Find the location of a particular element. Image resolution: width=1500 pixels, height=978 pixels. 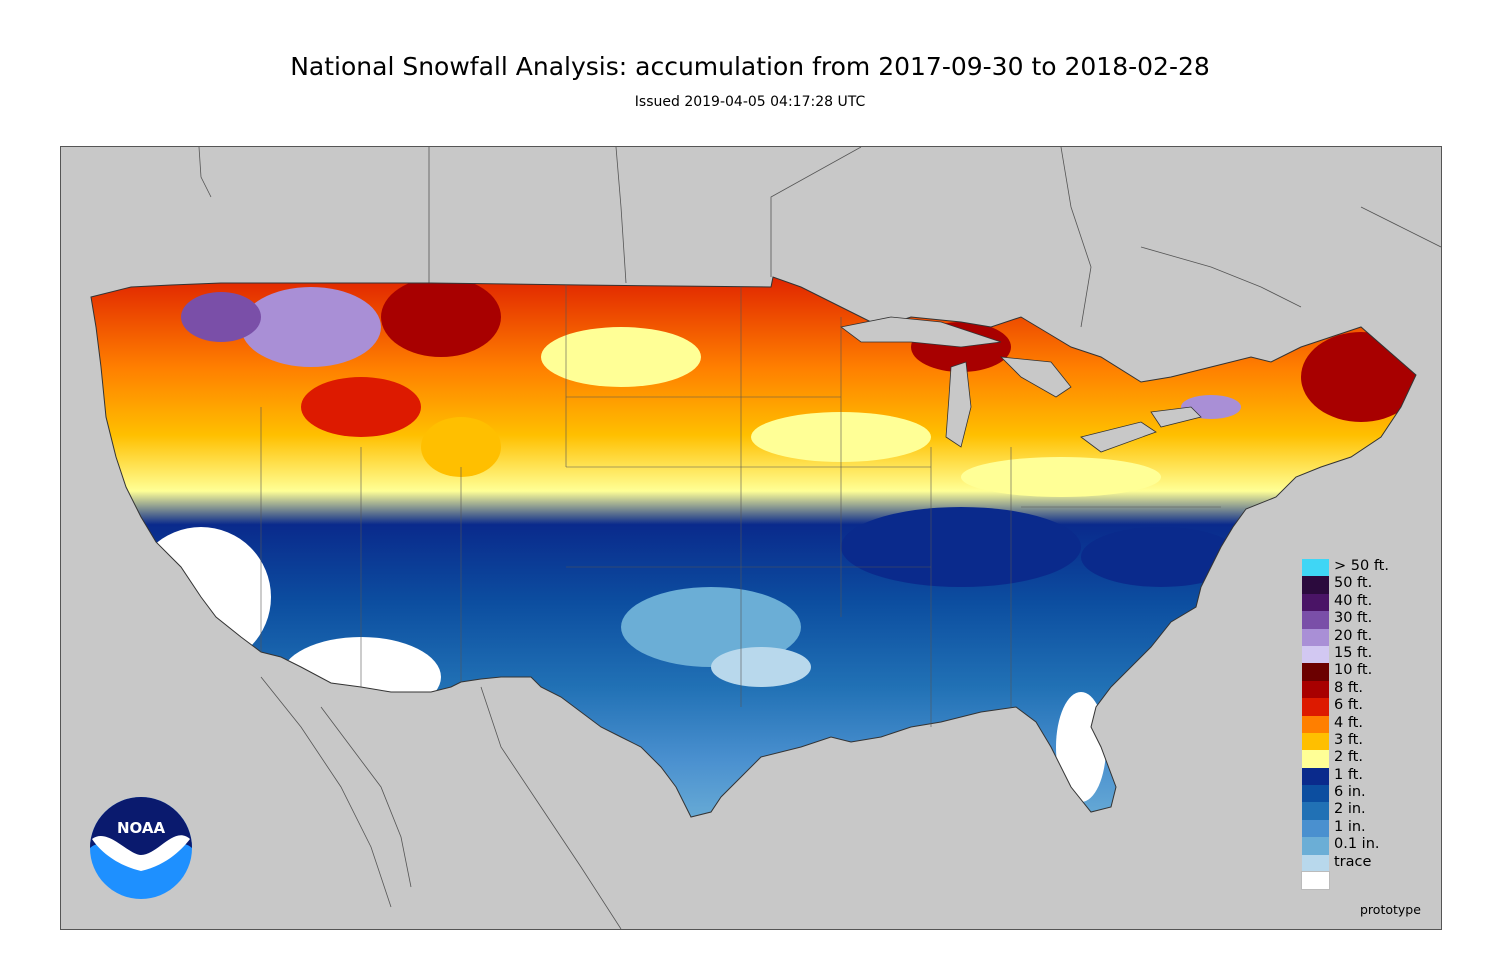

legend-item: 8 ft. is located at coordinates (1357, 689).